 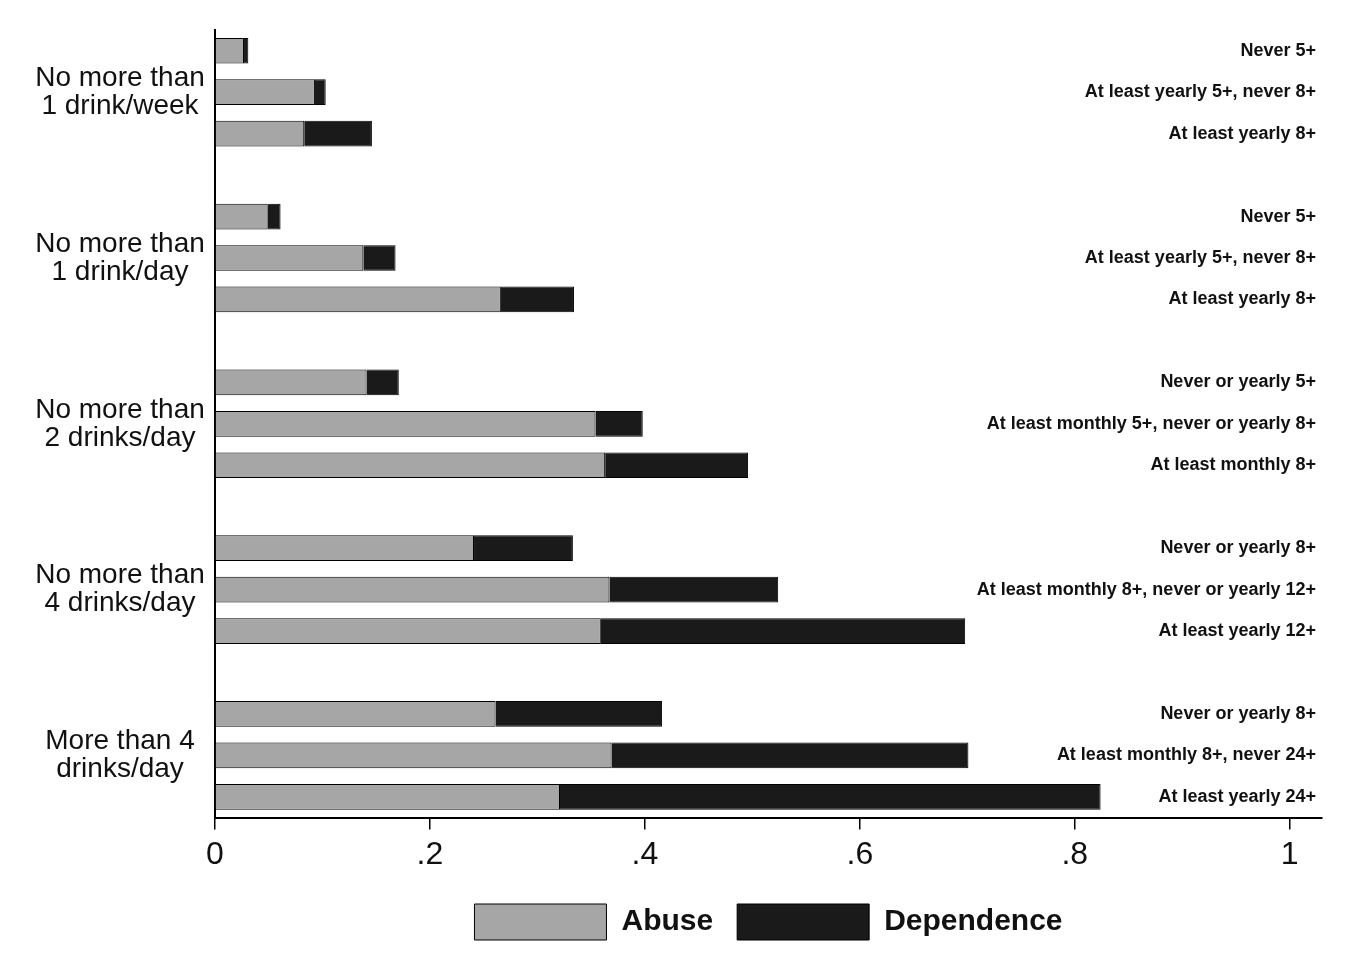 What do you see at coordinates (215, 852) in the screenshot?
I see `x-tick-label: 0` at bounding box center [215, 852].